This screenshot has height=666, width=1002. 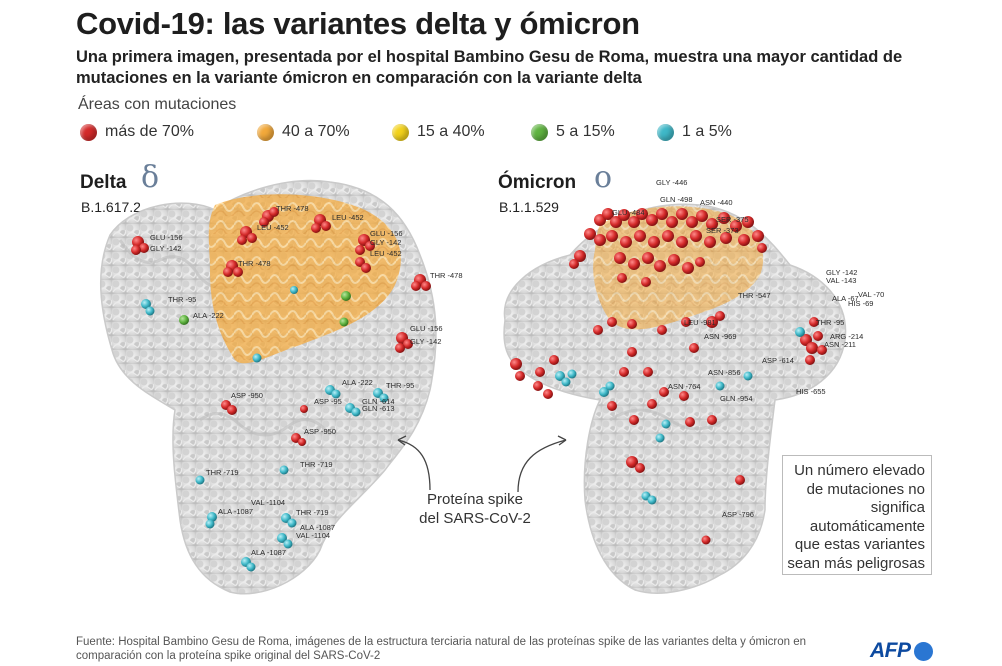 I want to click on omicron-label: GLN -954, so click(x=736, y=398).